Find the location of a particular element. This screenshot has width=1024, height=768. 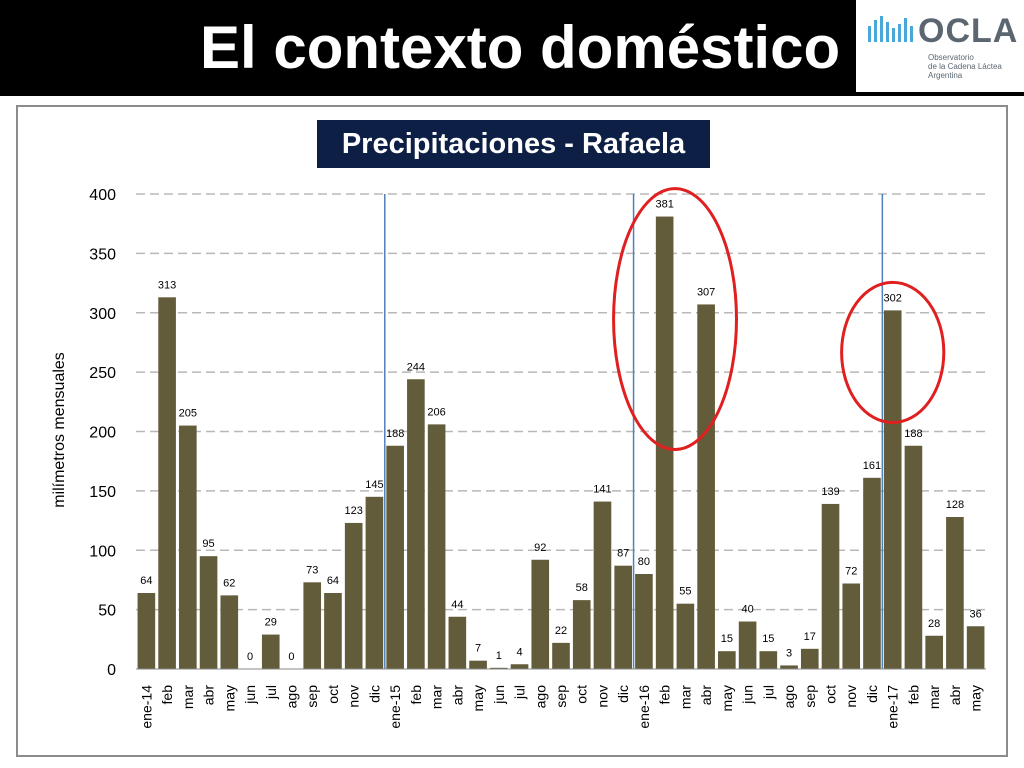

data-label: 141 is located at coordinates (602, 490).